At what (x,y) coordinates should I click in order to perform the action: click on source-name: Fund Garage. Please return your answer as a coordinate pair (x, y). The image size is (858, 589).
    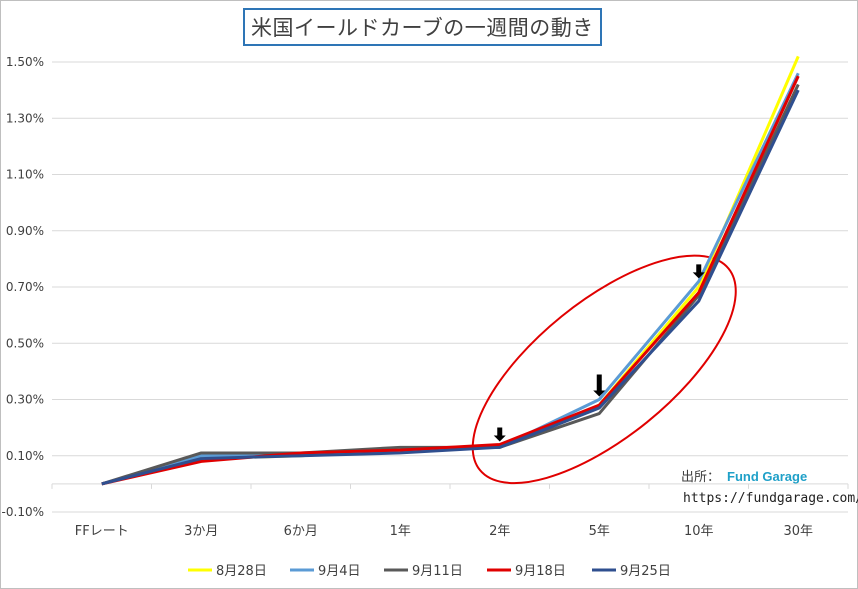
    Looking at the image, I should click on (767, 476).